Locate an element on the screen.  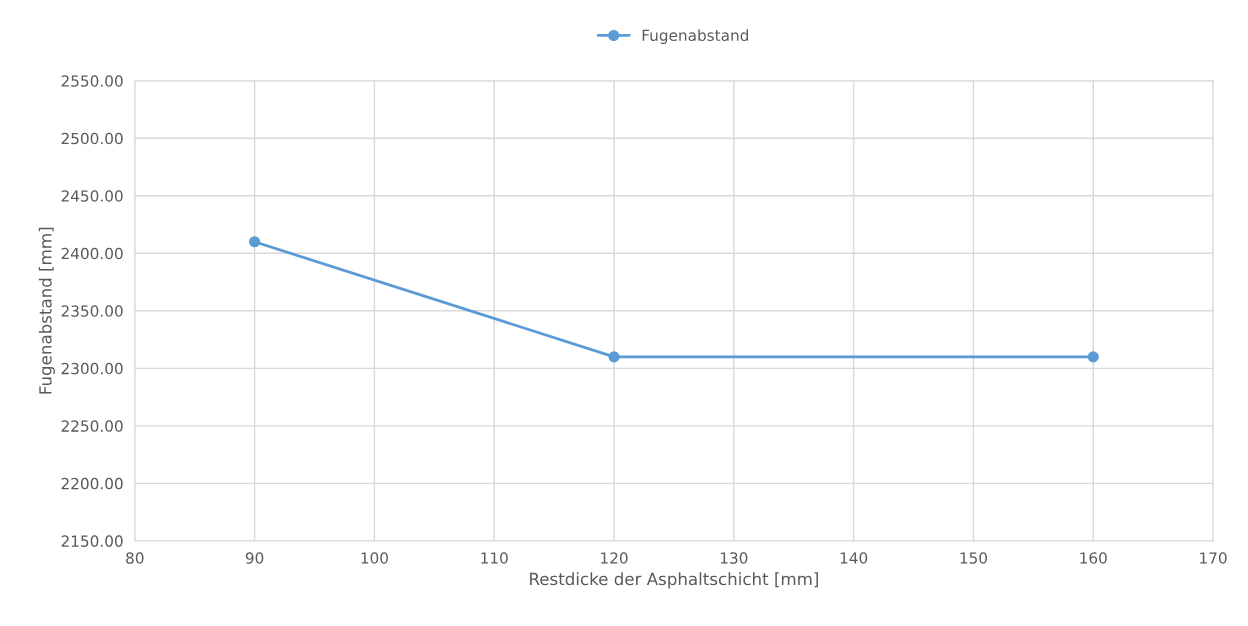
y-tick-label: 2250.00 is located at coordinates (92, 426).